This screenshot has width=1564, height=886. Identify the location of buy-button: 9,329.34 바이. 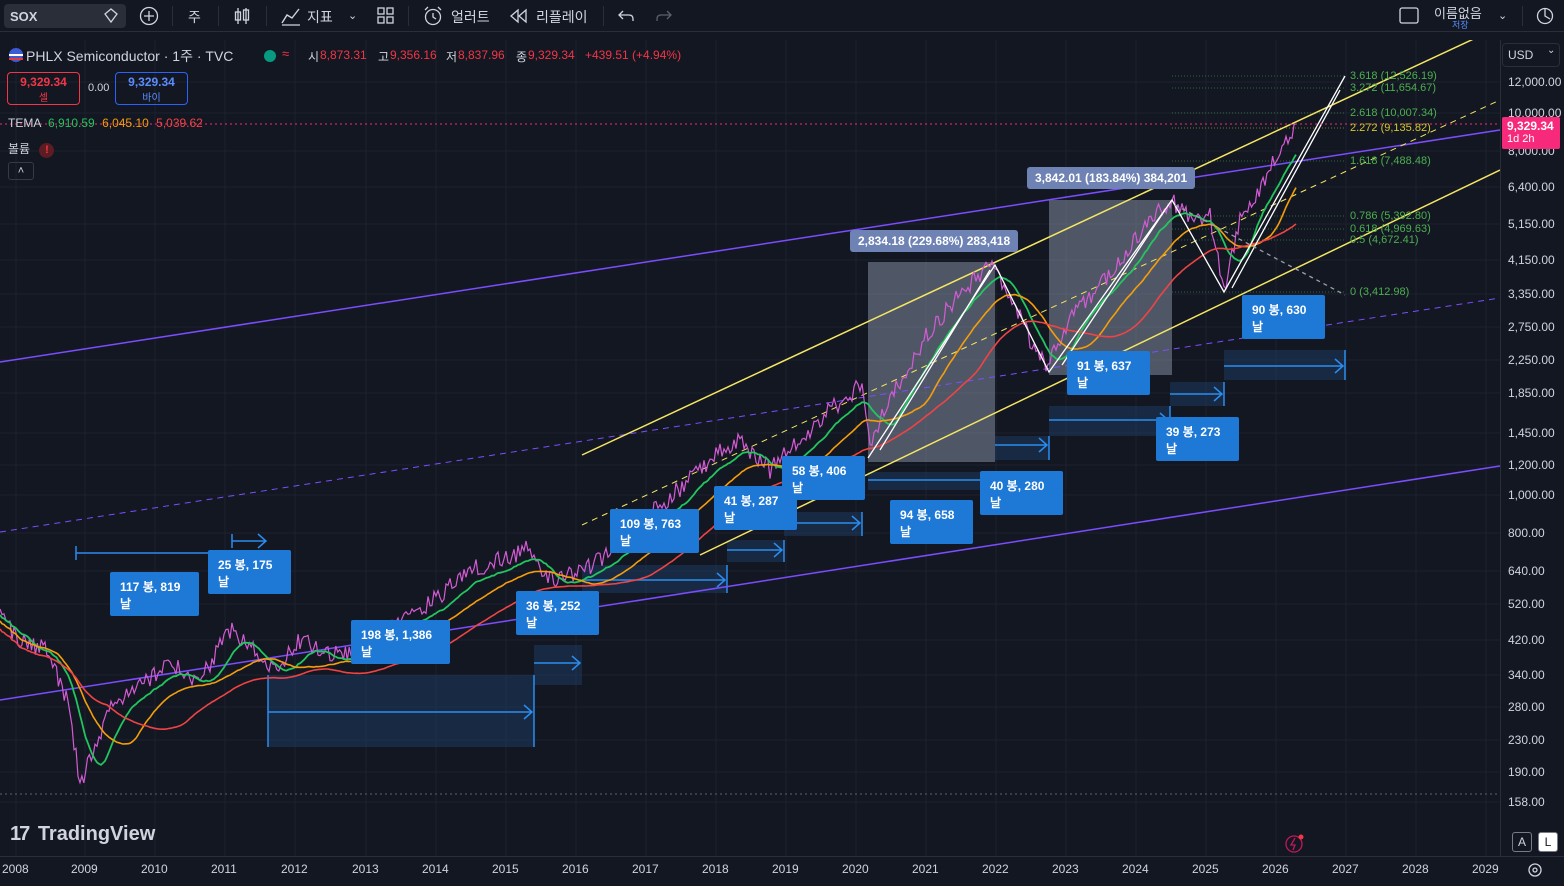
(151, 88).